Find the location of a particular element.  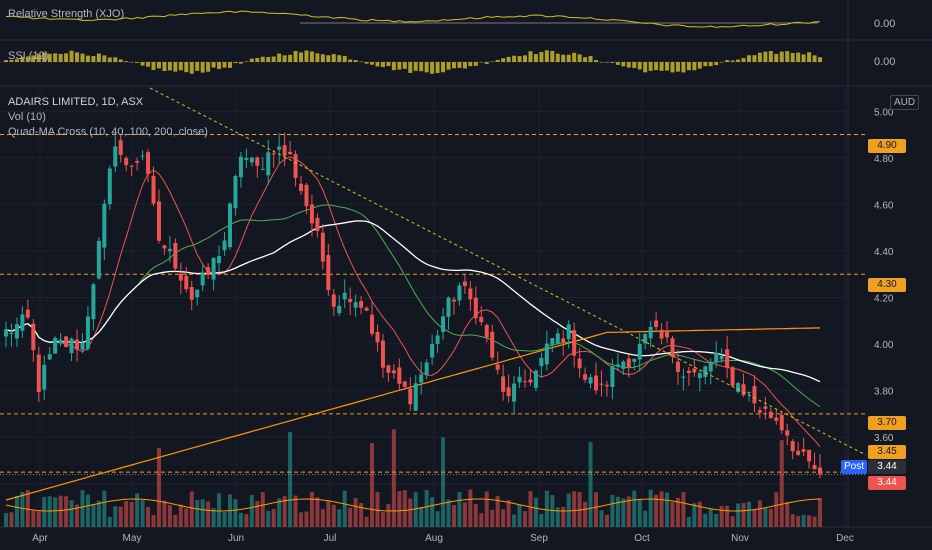

ma-legend: Quad-MA Cross (10, 40, 100, 200, close) is located at coordinates (108, 132).